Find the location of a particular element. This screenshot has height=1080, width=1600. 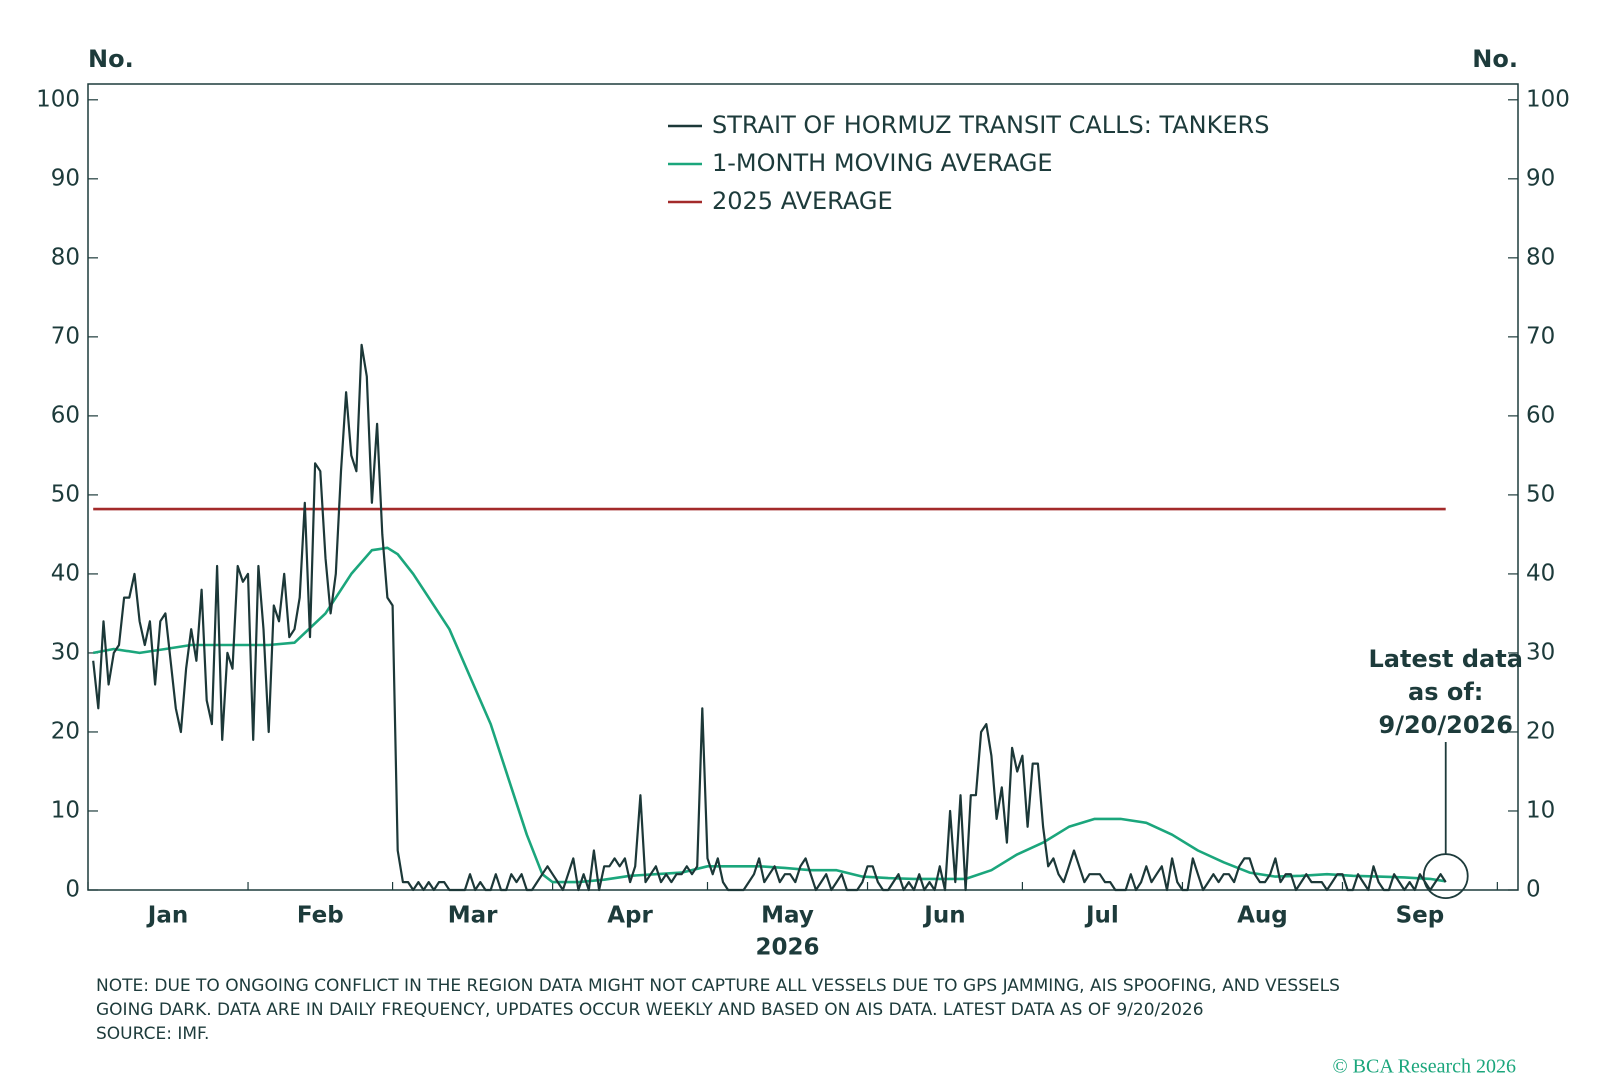

y-tick-label: 20 is located at coordinates (65, 731).